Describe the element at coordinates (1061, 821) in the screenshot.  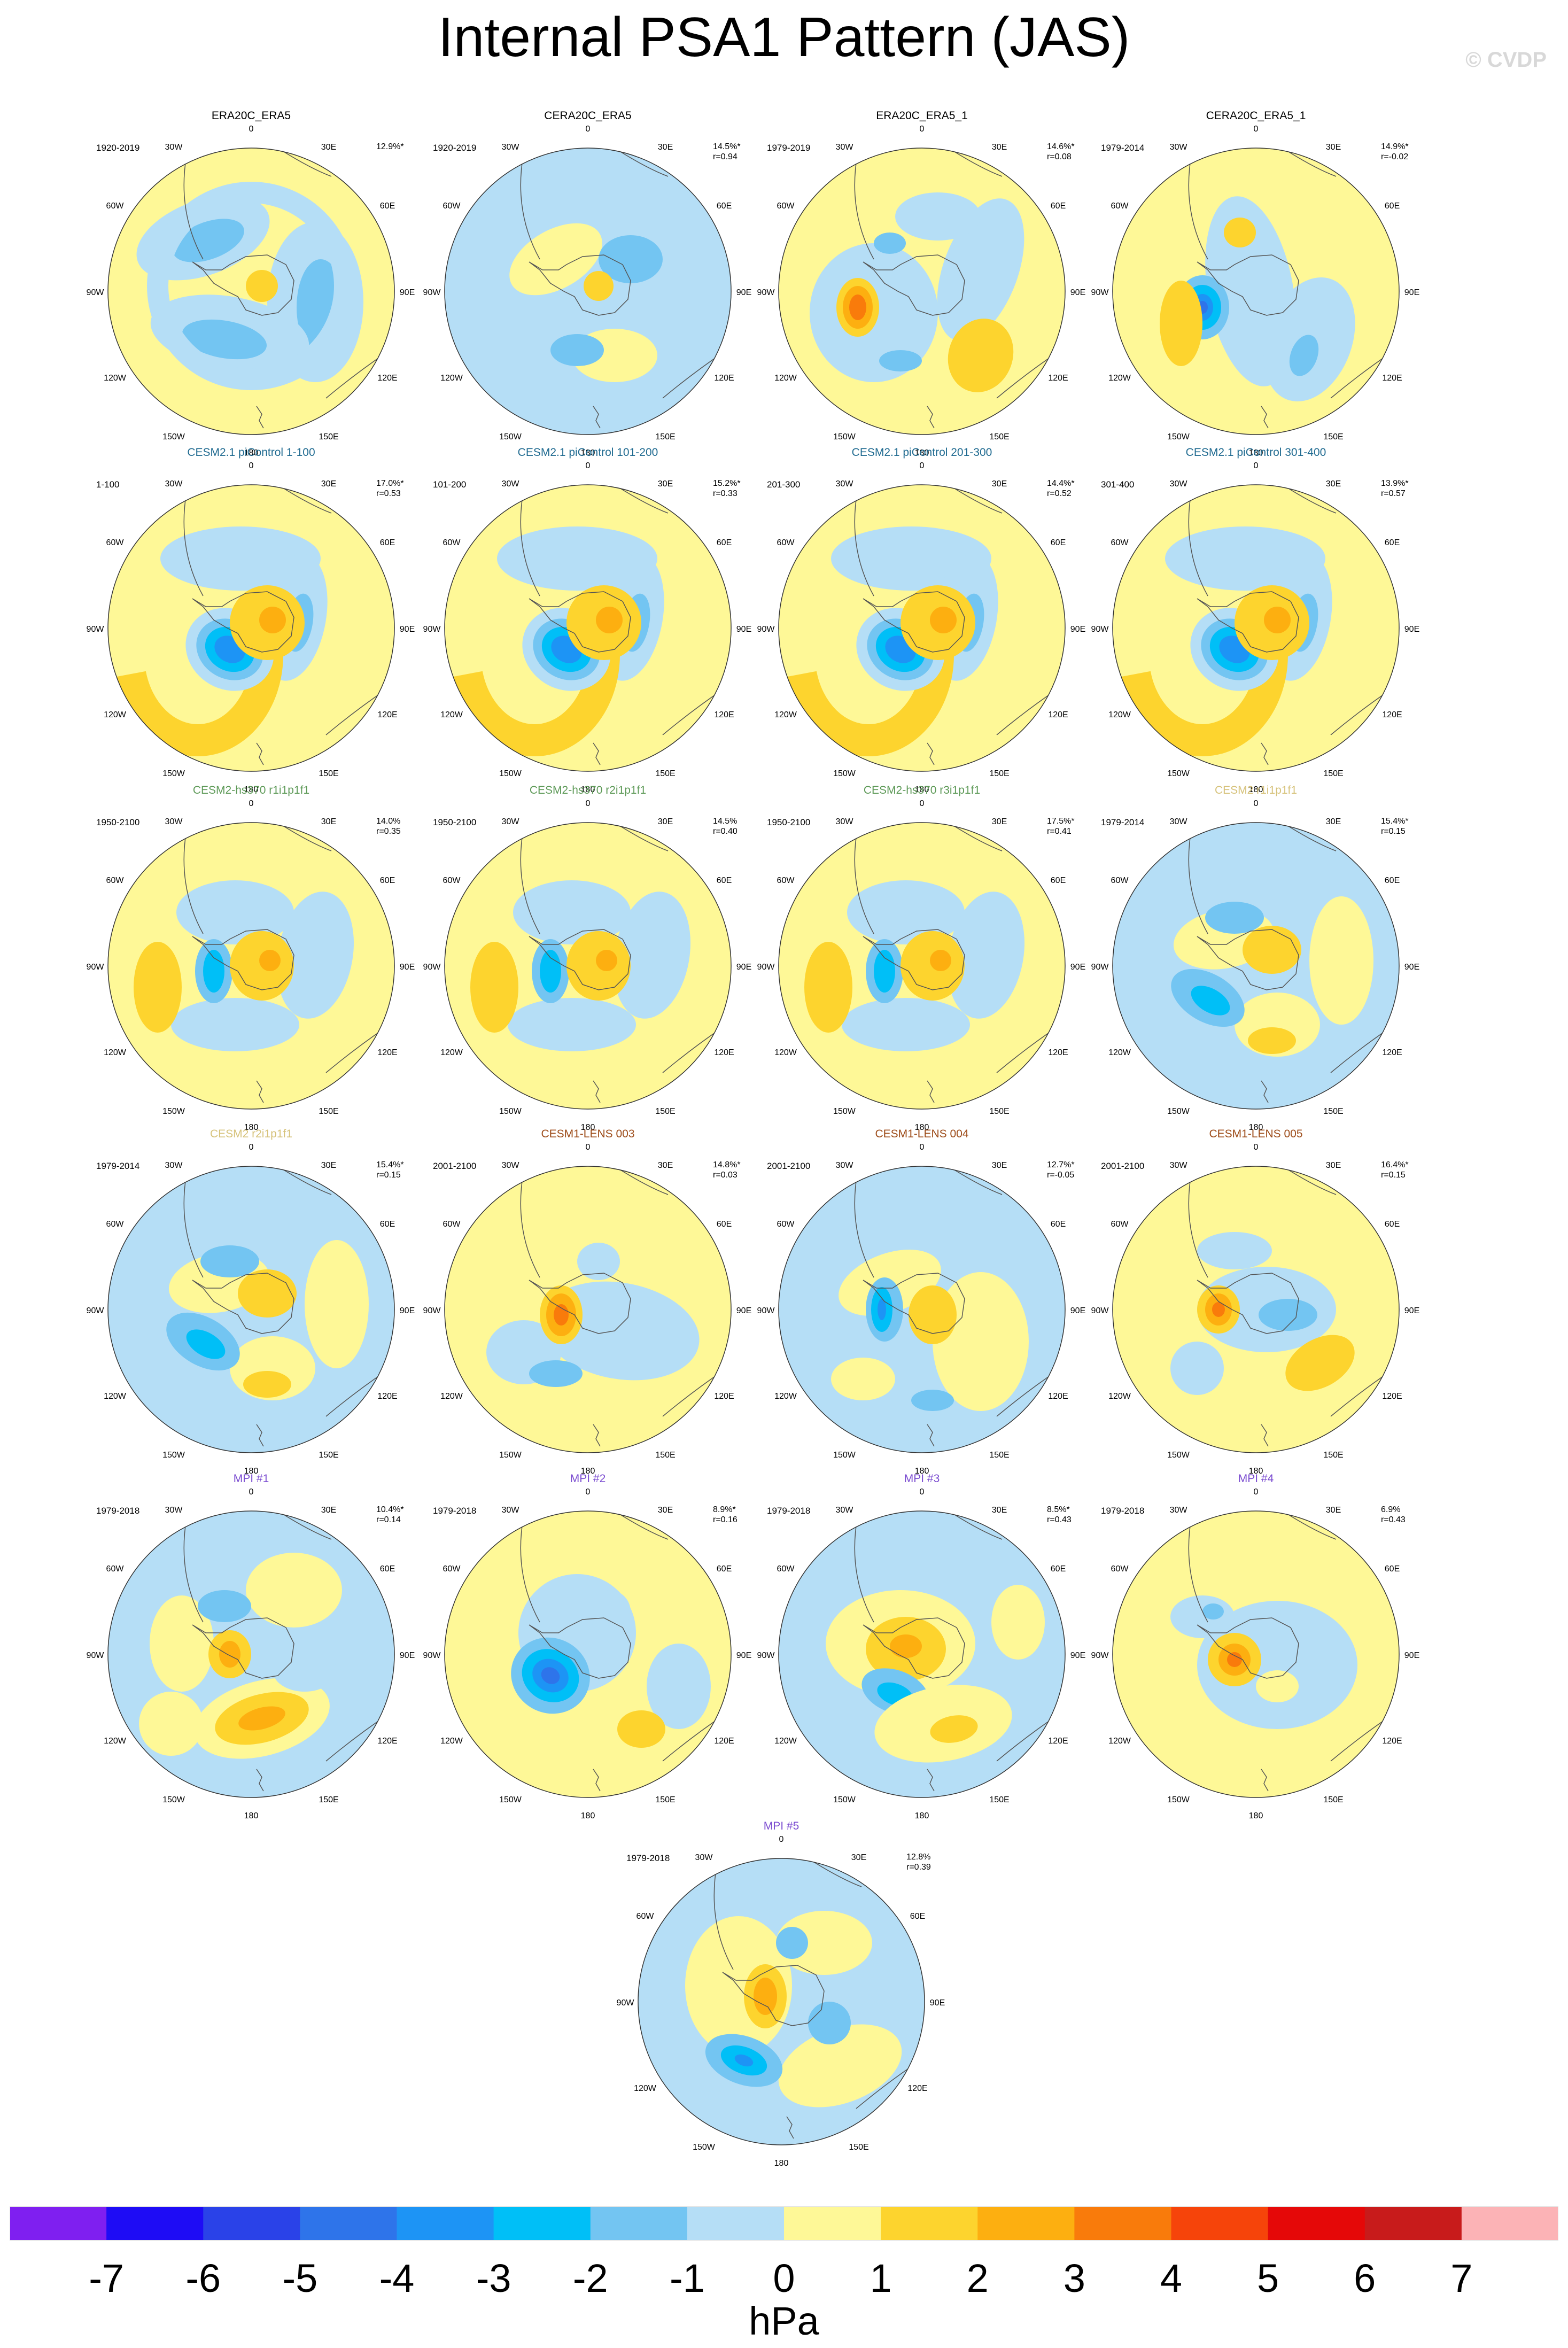
I see `variance-percent: 17.5%*` at that location.